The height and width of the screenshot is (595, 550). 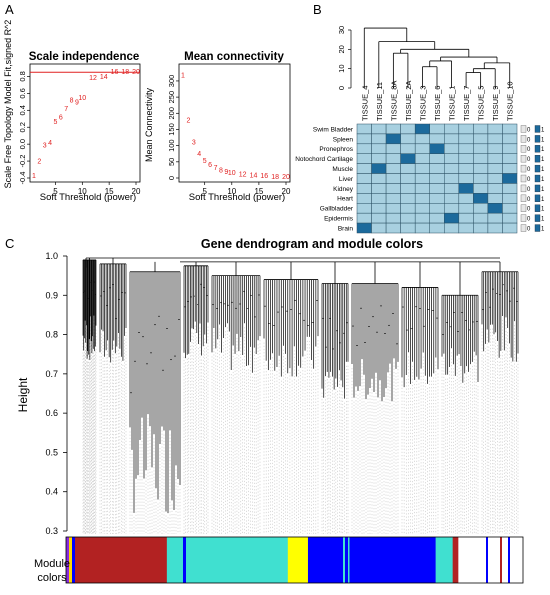 What do you see at coordinates (55, 191) in the screenshot?
I see `scale-independence-x-tick-label: 5` at bounding box center [55, 191].